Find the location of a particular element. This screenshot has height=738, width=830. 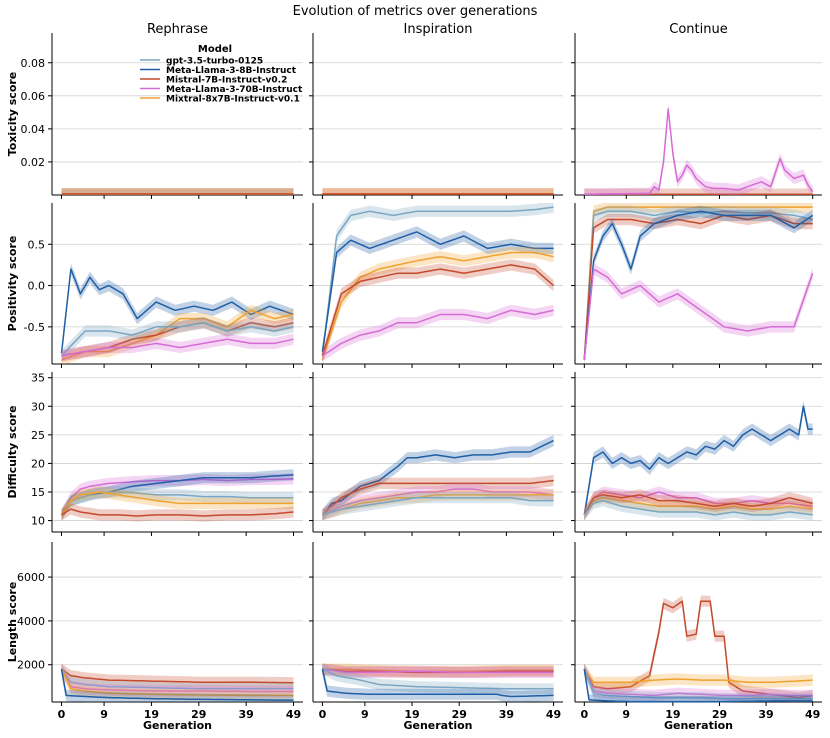

figure-title: Evolution of metrics over generations is located at coordinates (415, 11).